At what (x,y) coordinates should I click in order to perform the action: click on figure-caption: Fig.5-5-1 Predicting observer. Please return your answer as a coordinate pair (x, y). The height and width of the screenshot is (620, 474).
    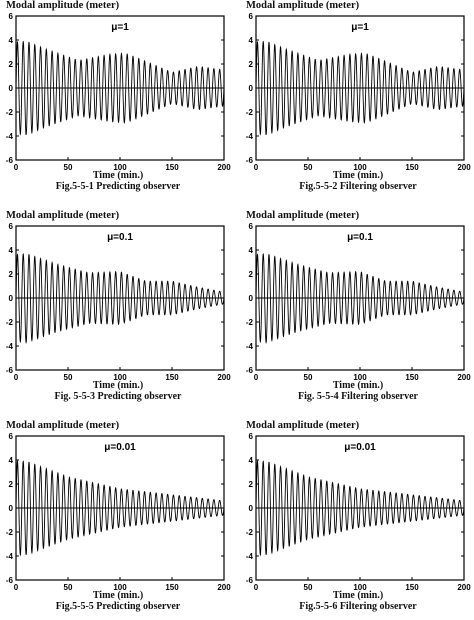
    Looking at the image, I should click on (118, 186).